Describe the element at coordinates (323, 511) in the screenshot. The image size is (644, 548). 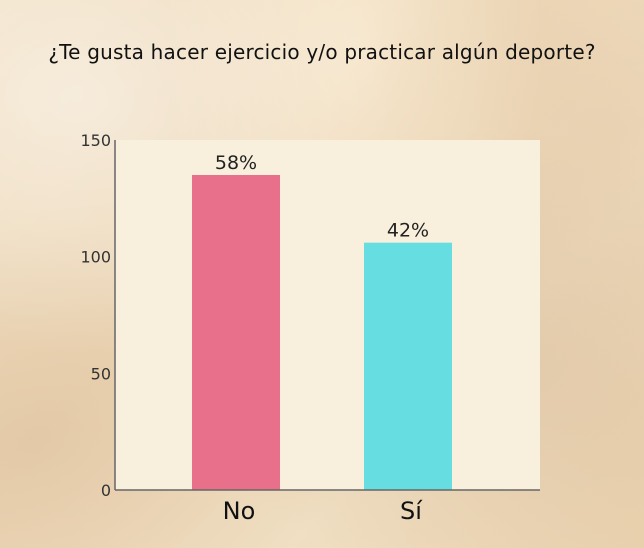
I see `x-axis-labels: No Sí` at that location.